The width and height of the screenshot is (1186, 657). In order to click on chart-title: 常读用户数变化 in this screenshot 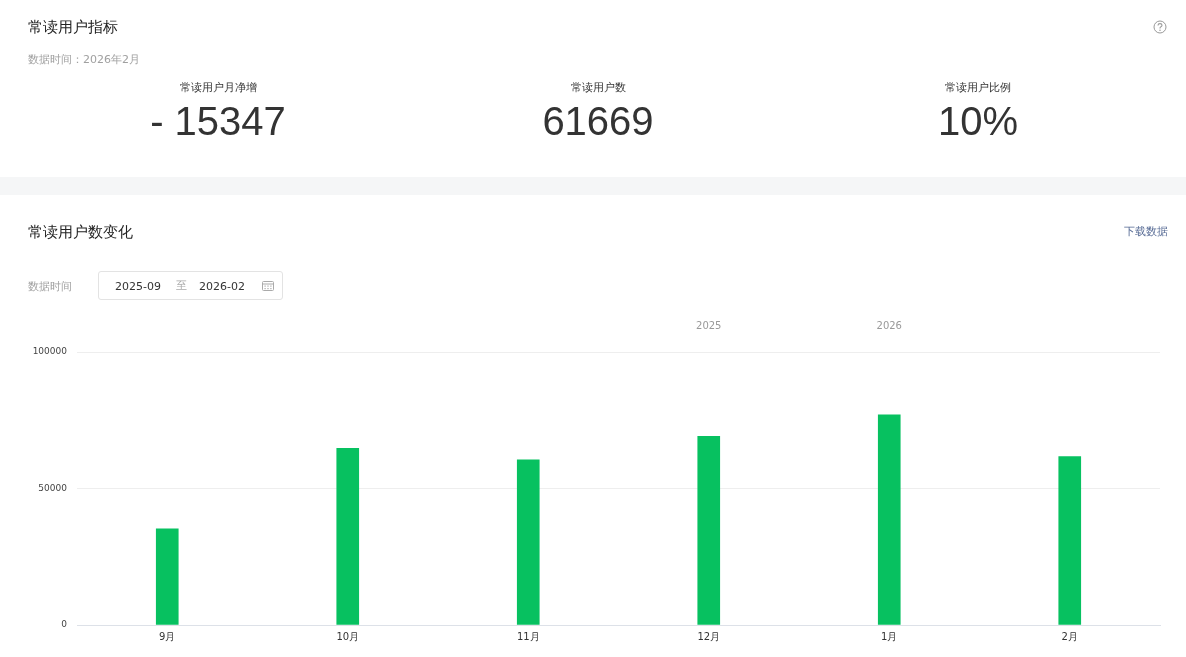, I will do `click(80, 232)`.